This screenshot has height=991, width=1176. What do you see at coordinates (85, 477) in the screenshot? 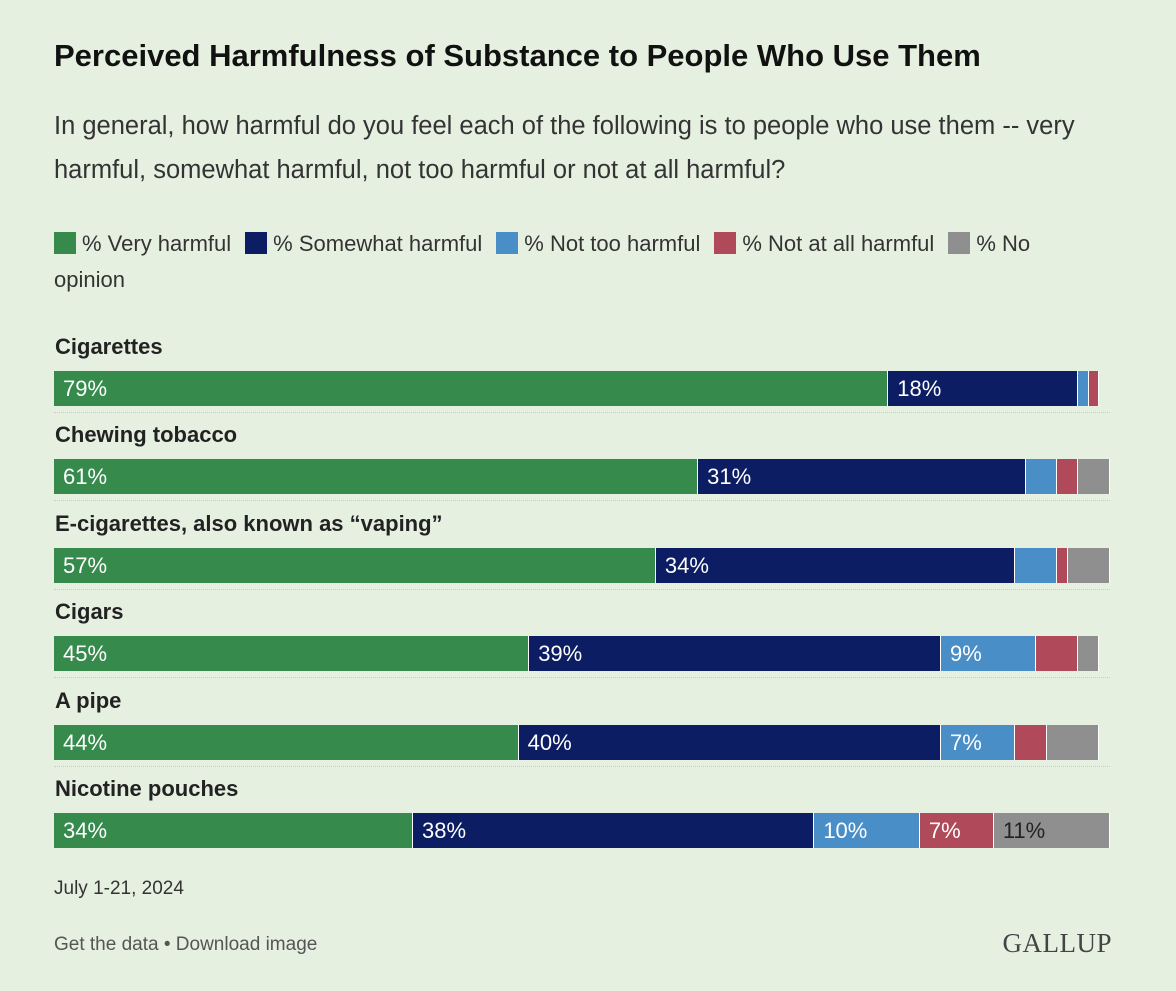
I see `data-label: 61%` at bounding box center [85, 477].